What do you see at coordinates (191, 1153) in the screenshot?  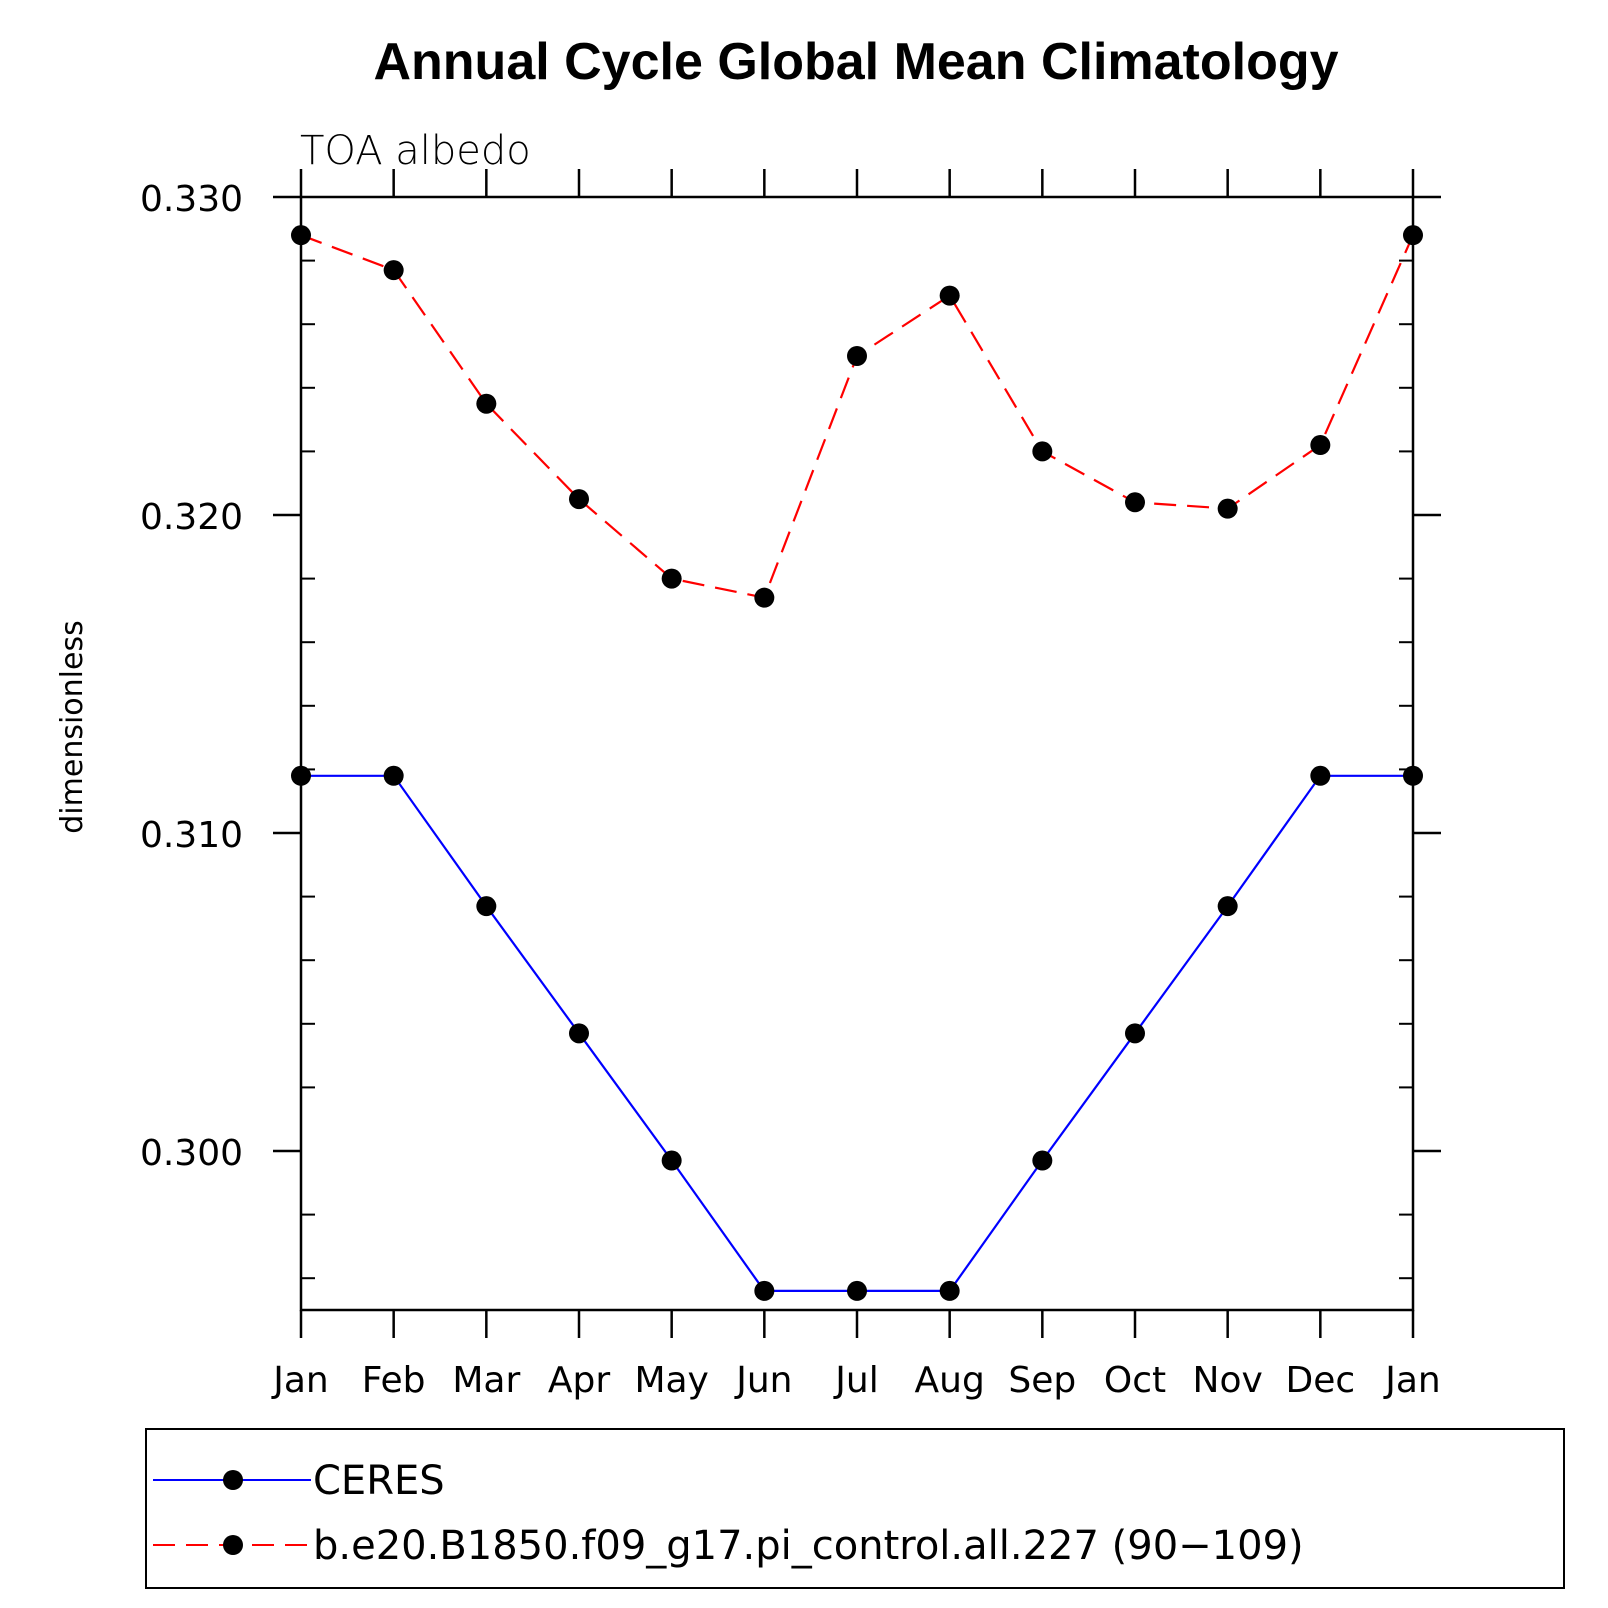 I see `y-tick-label: 0.300` at bounding box center [191, 1153].